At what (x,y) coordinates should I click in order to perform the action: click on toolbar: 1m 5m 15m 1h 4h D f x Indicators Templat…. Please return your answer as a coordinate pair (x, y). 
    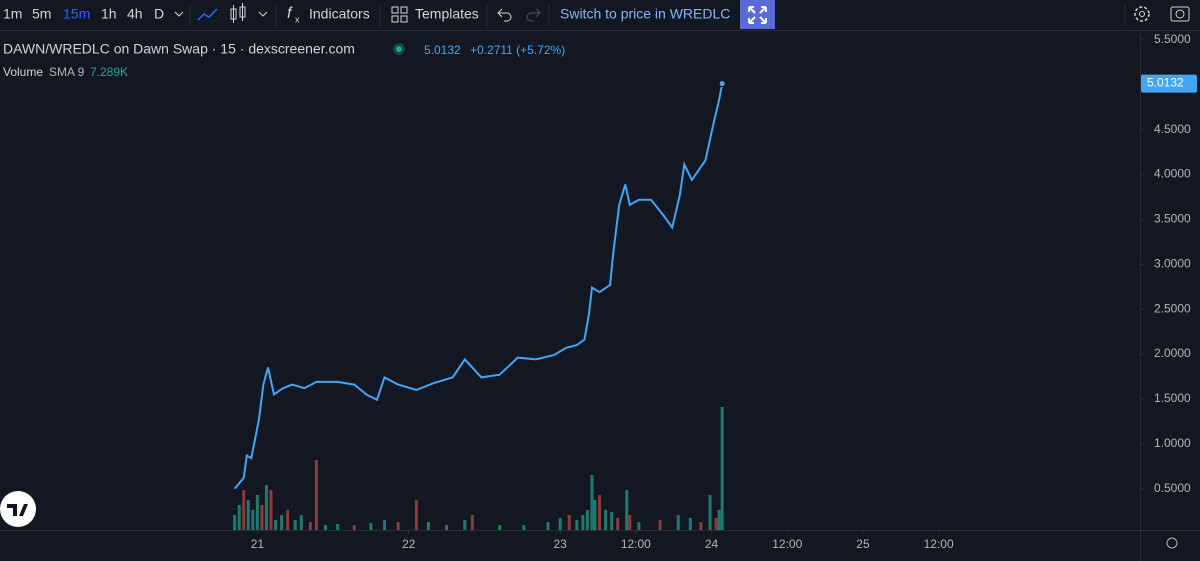
    Looking at the image, I should click on (600, 15).